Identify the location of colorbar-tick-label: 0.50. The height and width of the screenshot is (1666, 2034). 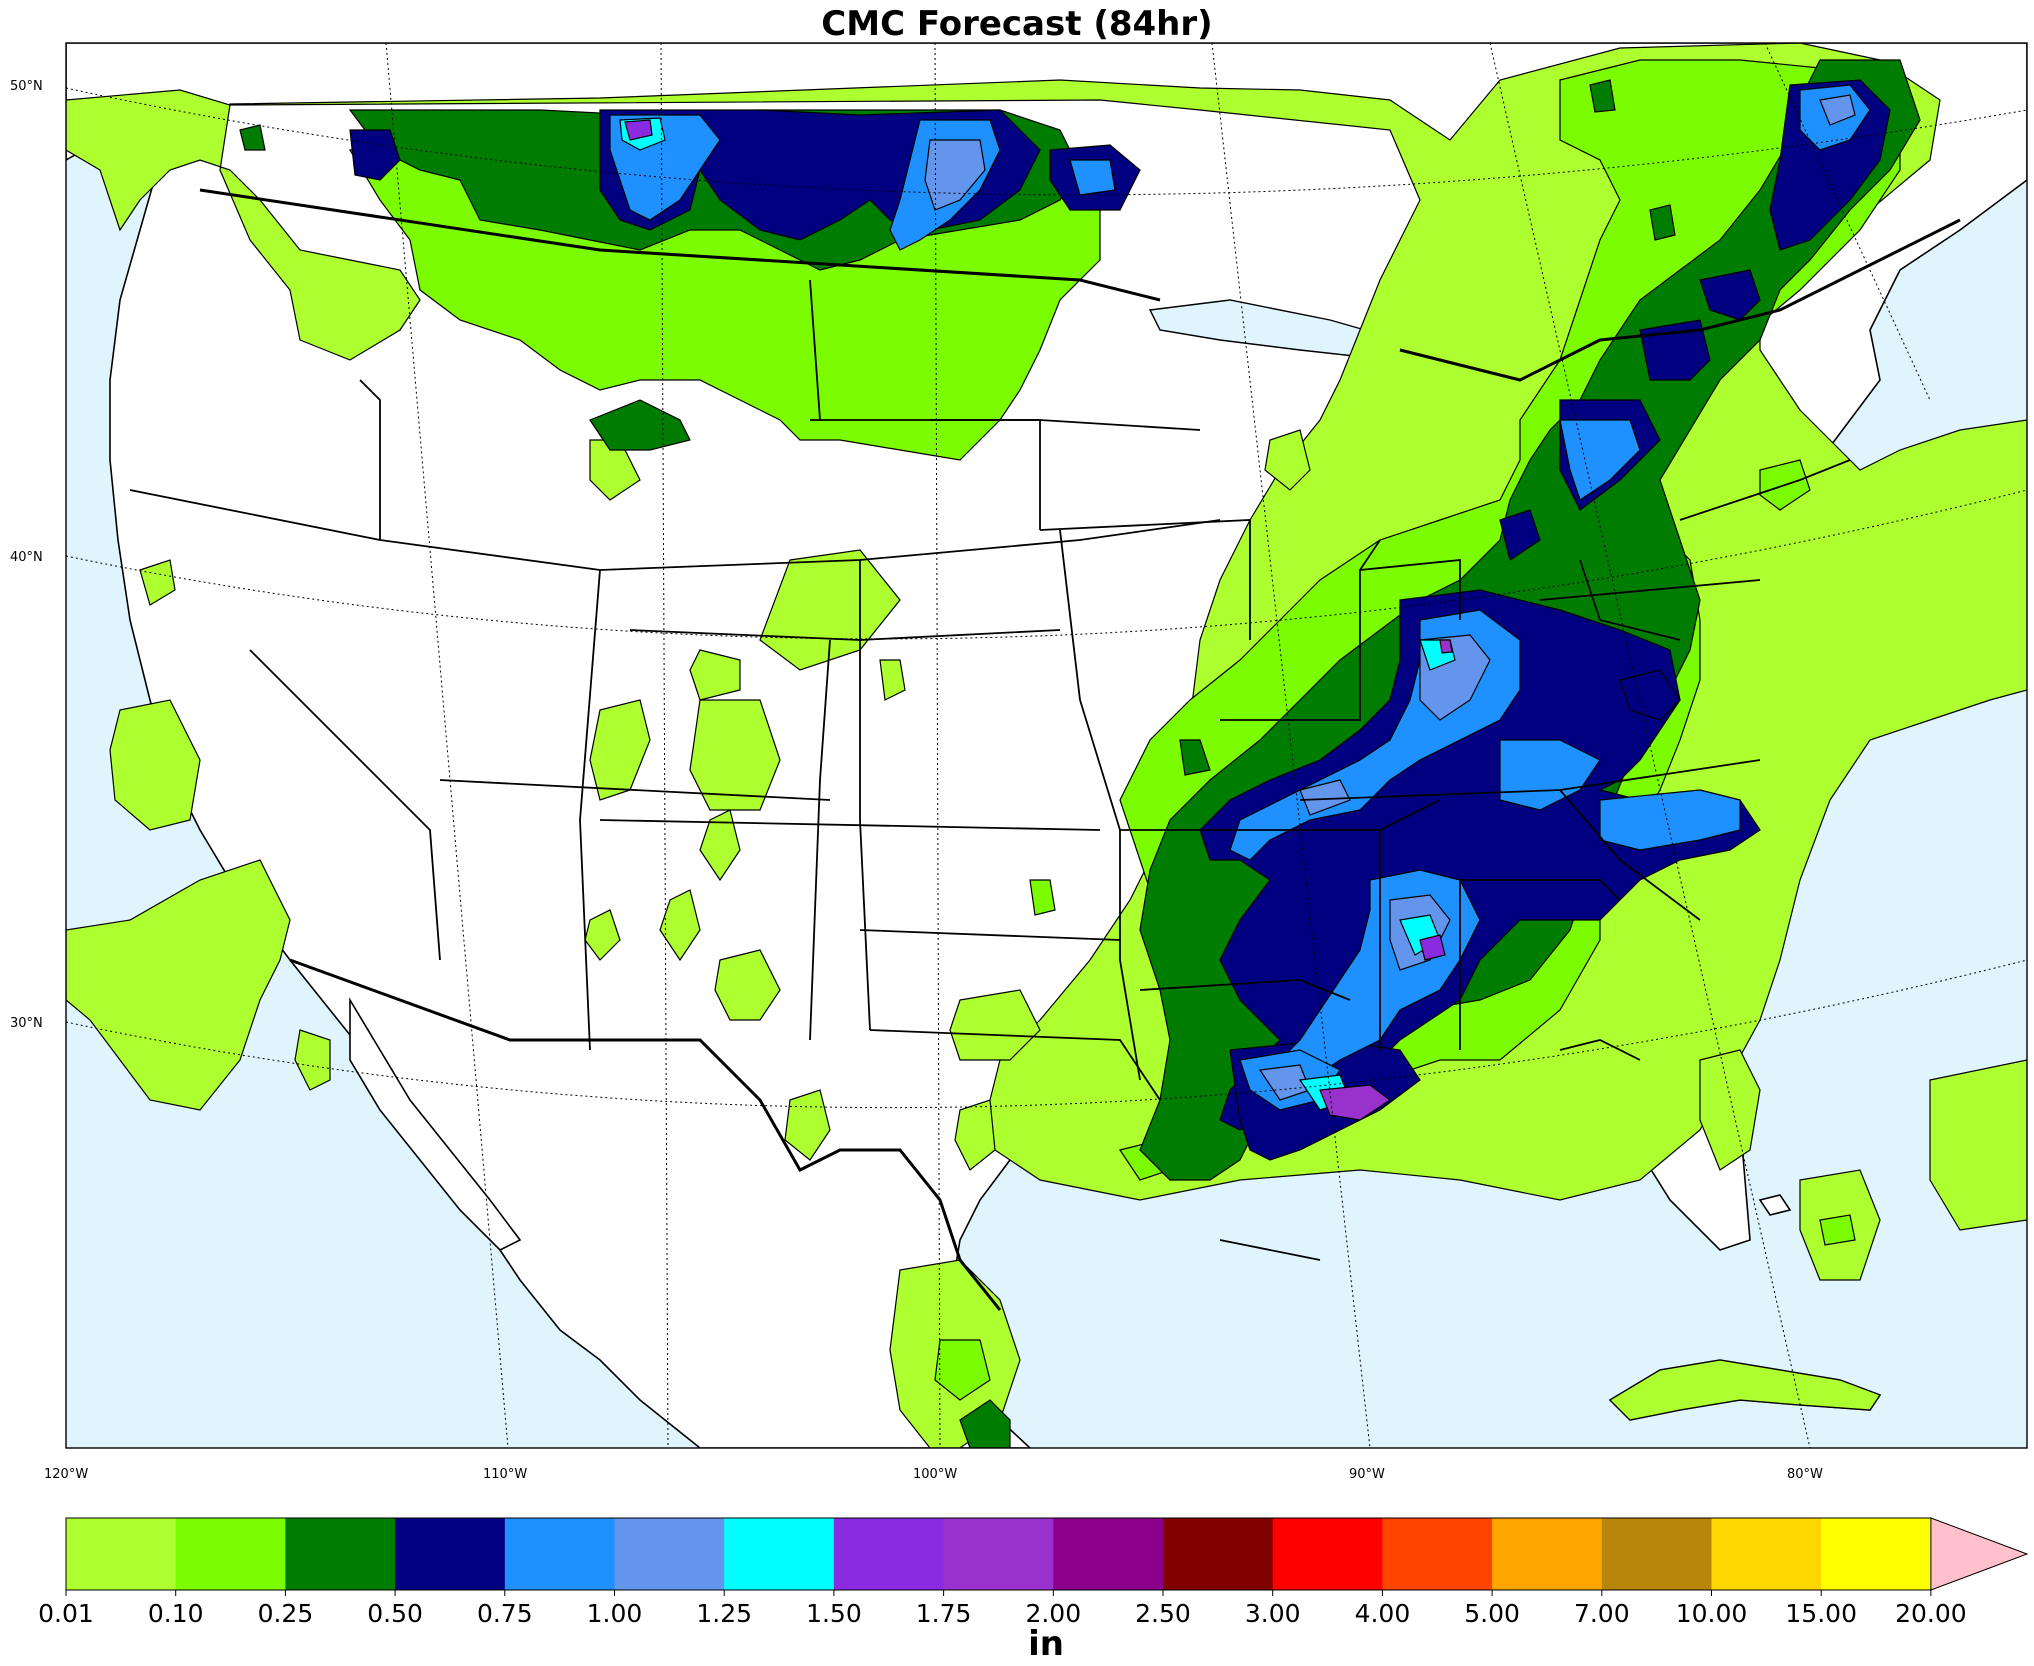
(395, 1613).